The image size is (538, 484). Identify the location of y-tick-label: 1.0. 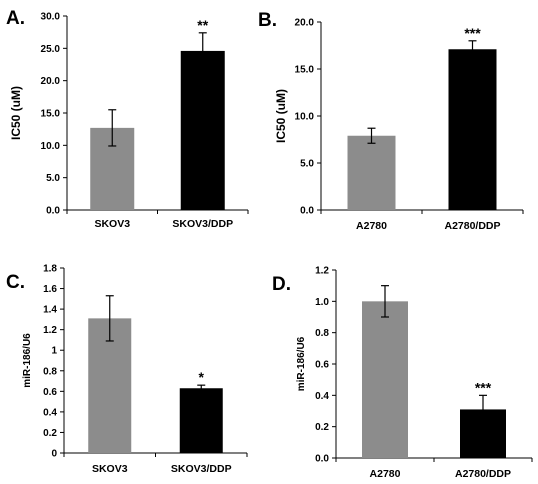
(322, 302).